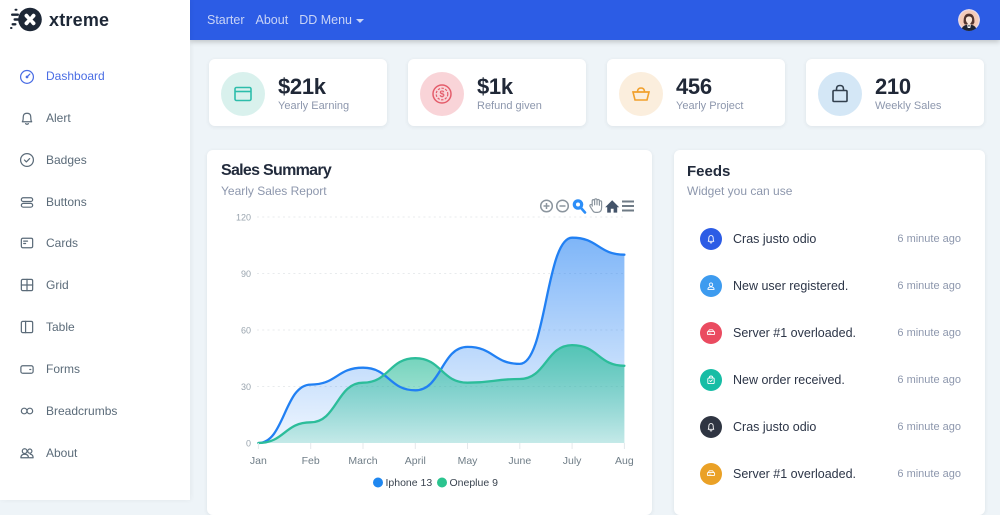 The image size is (1000, 515). Describe the element at coordinates (519, 461) in the screenshot. I see `svg-text: June` at that location.